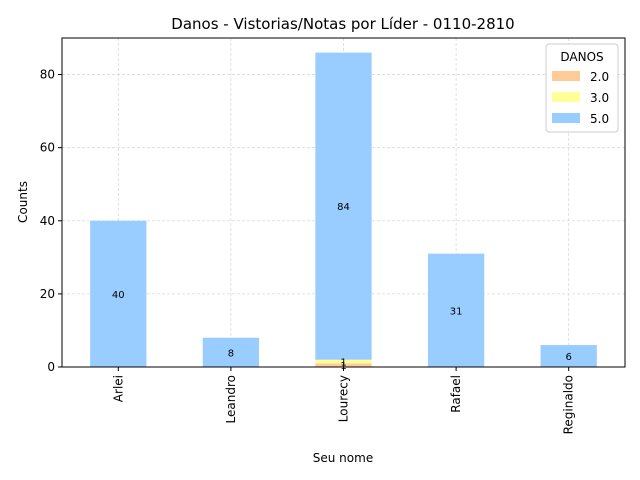  I want to click on y-tick-label: 20, so click(47, 294).